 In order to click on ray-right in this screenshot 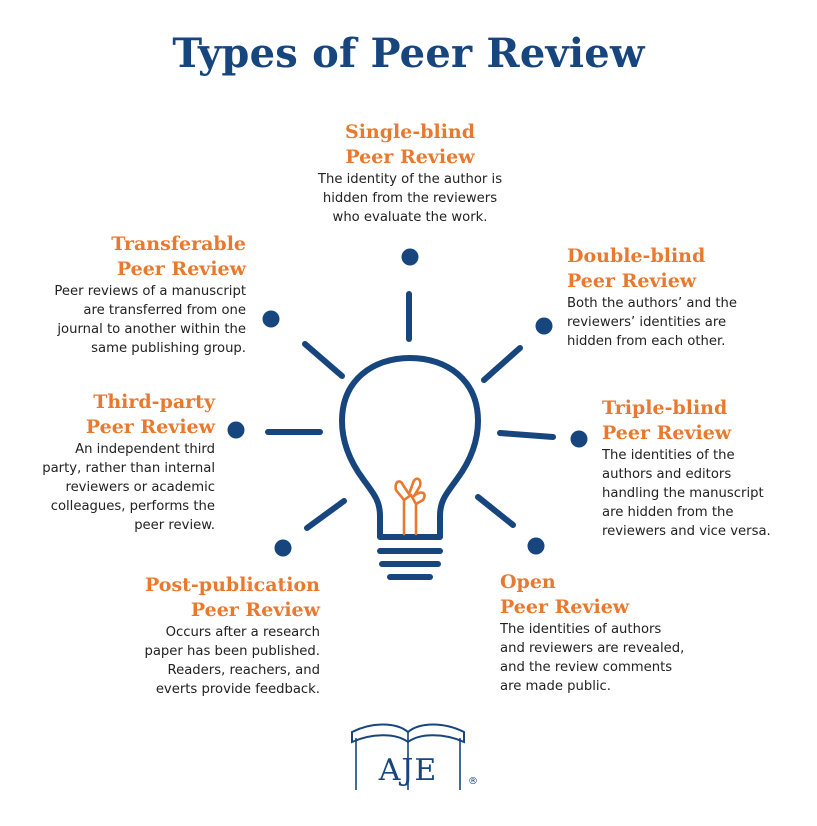, I will do `click(526, 435)`.